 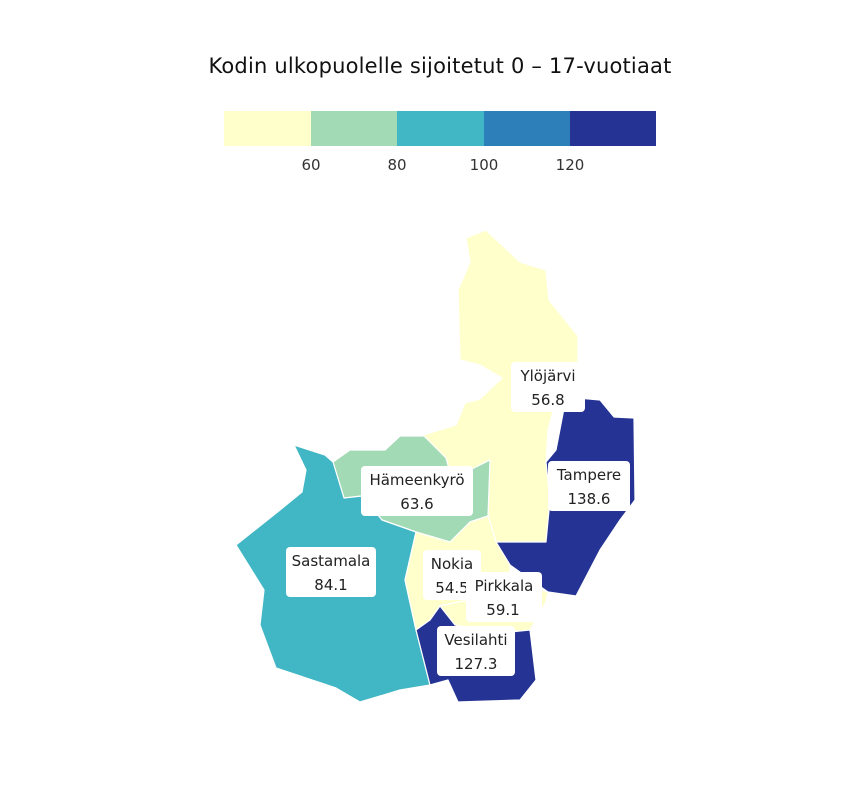 I want to click on legend-tick-100: 100, so click(x=484, y=165).